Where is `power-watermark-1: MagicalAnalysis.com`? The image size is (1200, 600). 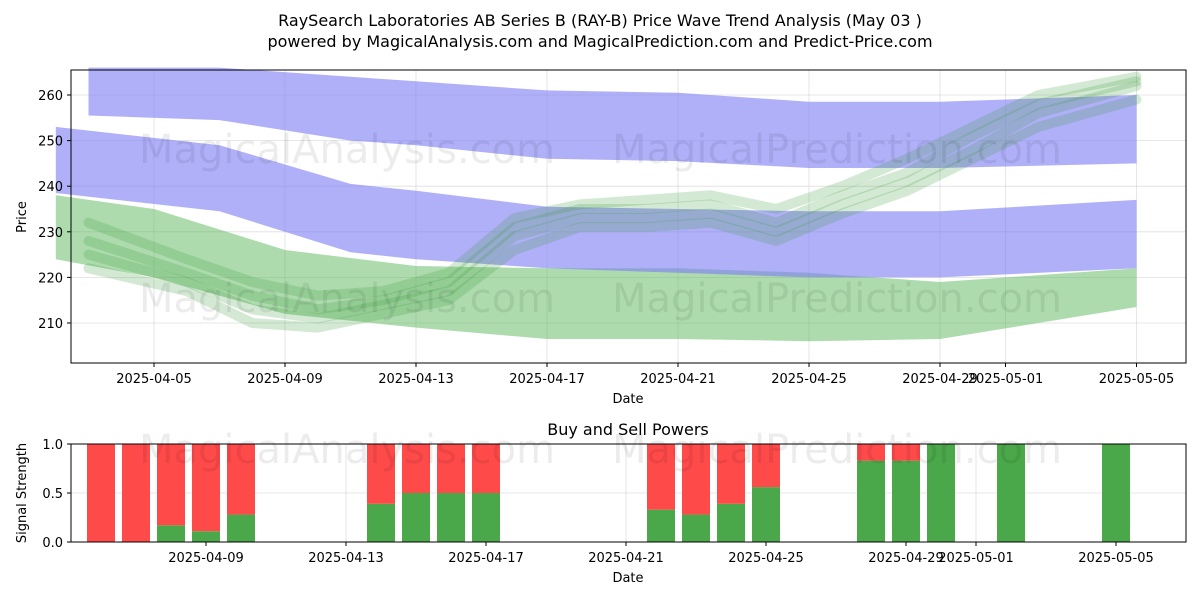 power-watermark-1: MagicalAnalysis.com is located at coordinates (347, 450).